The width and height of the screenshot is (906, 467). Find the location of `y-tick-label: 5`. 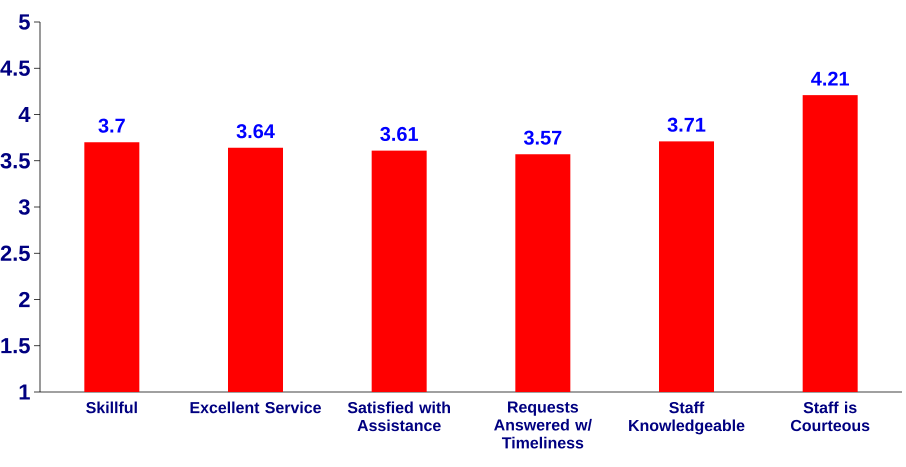

y-tick-label: 5 is located at coordinates (24, 22).